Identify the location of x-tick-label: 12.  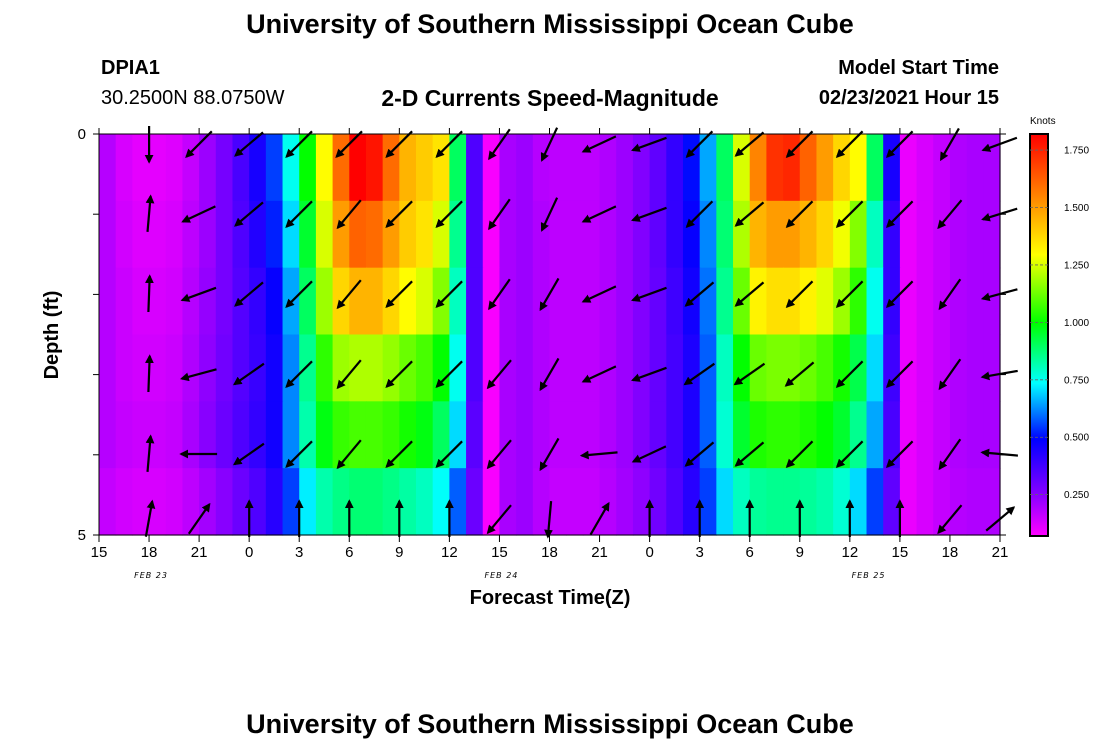
(449, 552).